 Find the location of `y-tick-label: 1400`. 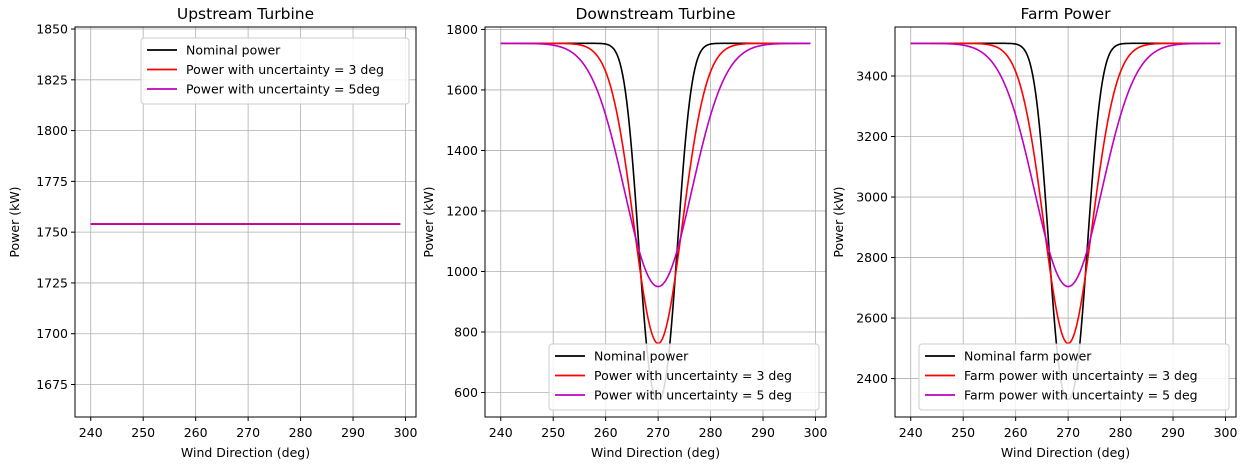

y-tick-label: 1400 is located at coordinates (462, 150).